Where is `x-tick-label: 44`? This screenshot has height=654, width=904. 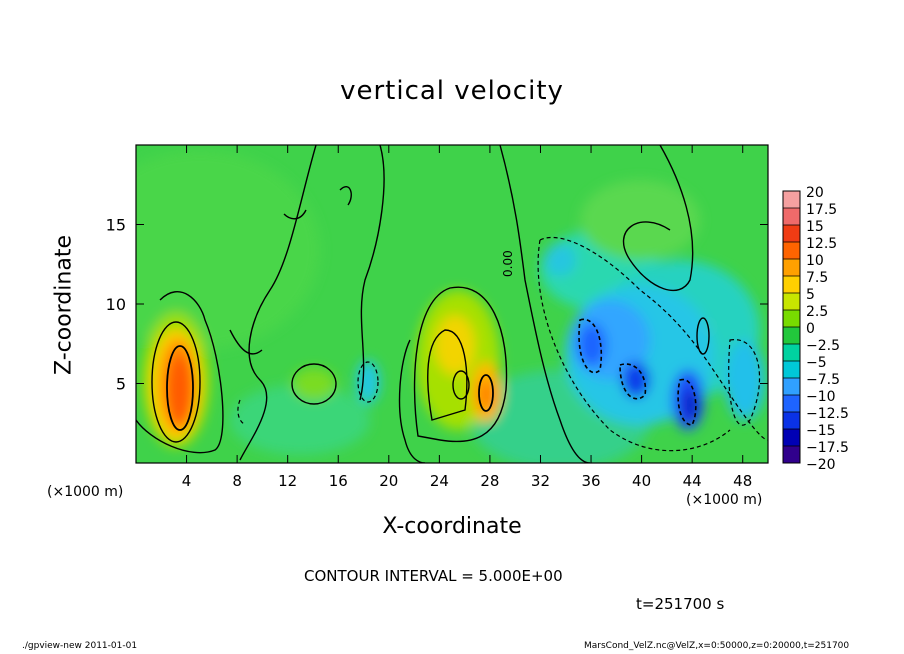 x-tick-label: 44 is located at coordinates (692, 481).